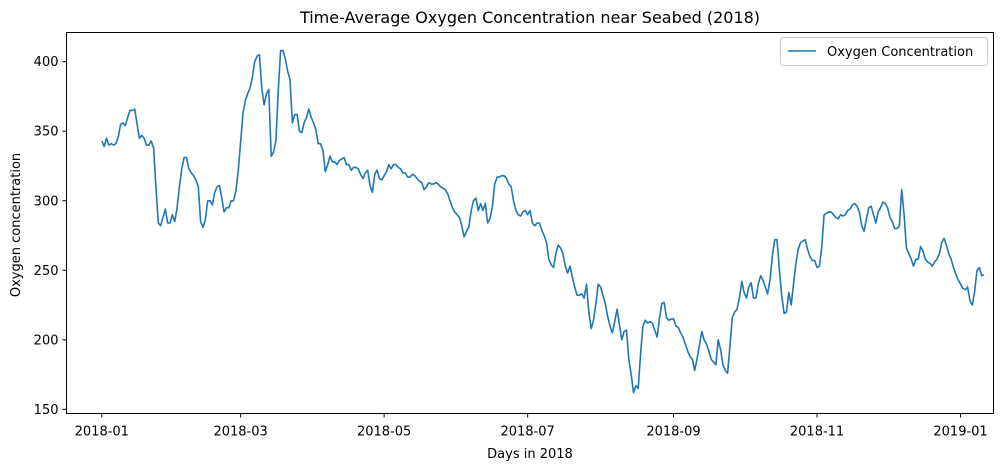  I want to click on y-tick-label: 350, so click(46, 132).